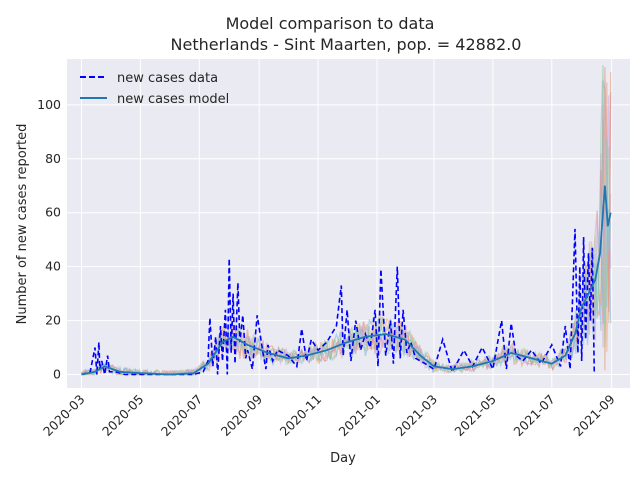 Image resolution: width=640 pixels, height=480 pixels. I want to click on y-tick-labels: 0 20 40 60 80 100, so click(49, 239).